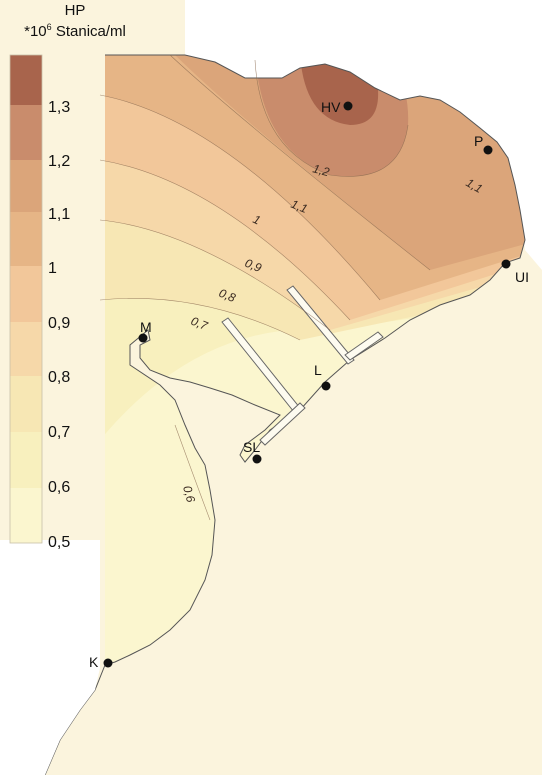 The height and width of the screenshot is (775, 542). Describe the element at coordinates (75, 31) in the screenshot. I see `legend-unit: *106 Stanica/ml` at that location.